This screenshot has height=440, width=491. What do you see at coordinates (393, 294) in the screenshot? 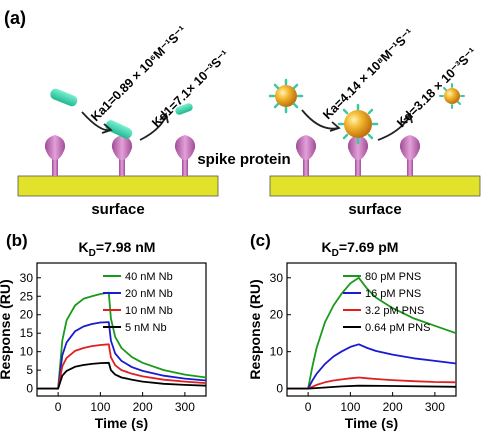
I see `legend-label: 16 pM PNS` at bounding box center [393, 294].